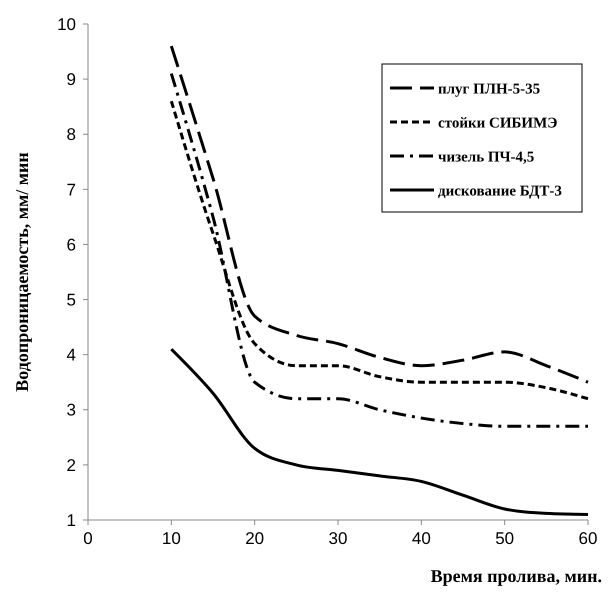  I want to click on y-tick-label: 10, so click(66, 24).